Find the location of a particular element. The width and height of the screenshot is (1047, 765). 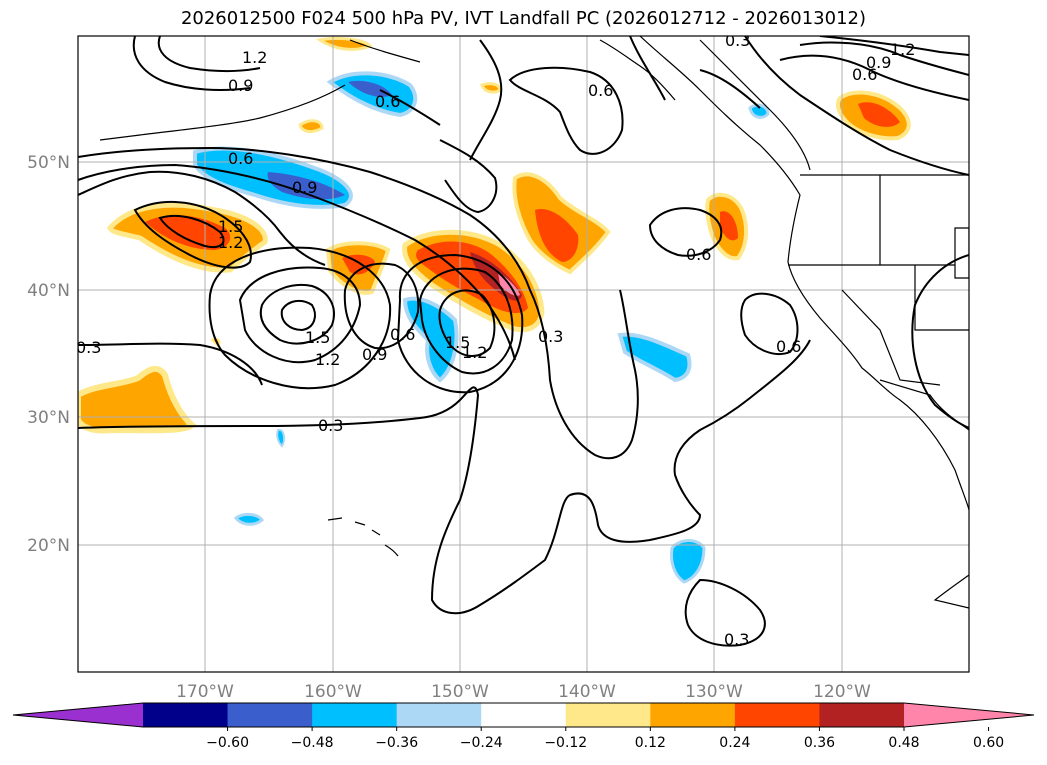

colorbar-extend-high is located at coordinates (969, 715).